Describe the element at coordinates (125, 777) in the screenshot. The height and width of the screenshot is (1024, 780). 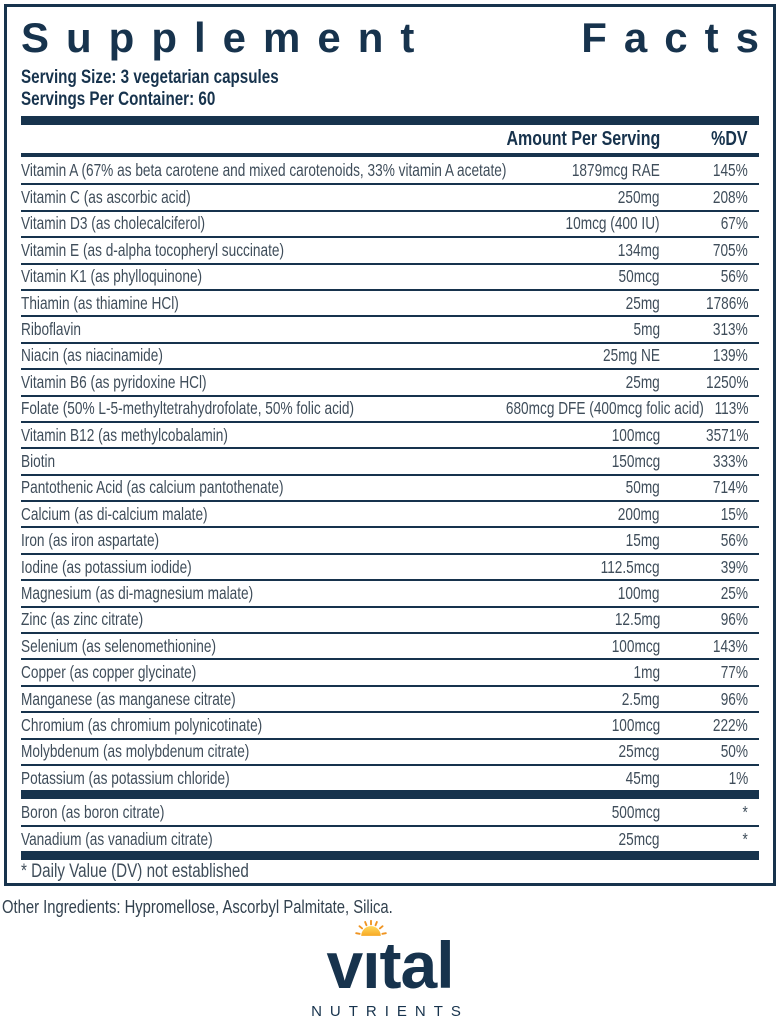
I see `nutrient-name: Potassium (as potassium chloride)` at that location.